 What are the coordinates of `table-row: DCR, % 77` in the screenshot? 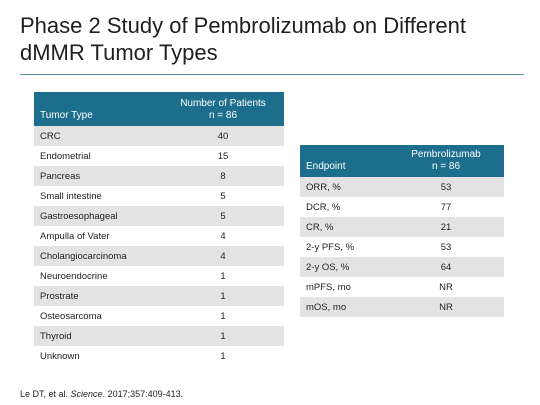 It's located at (402, 207).